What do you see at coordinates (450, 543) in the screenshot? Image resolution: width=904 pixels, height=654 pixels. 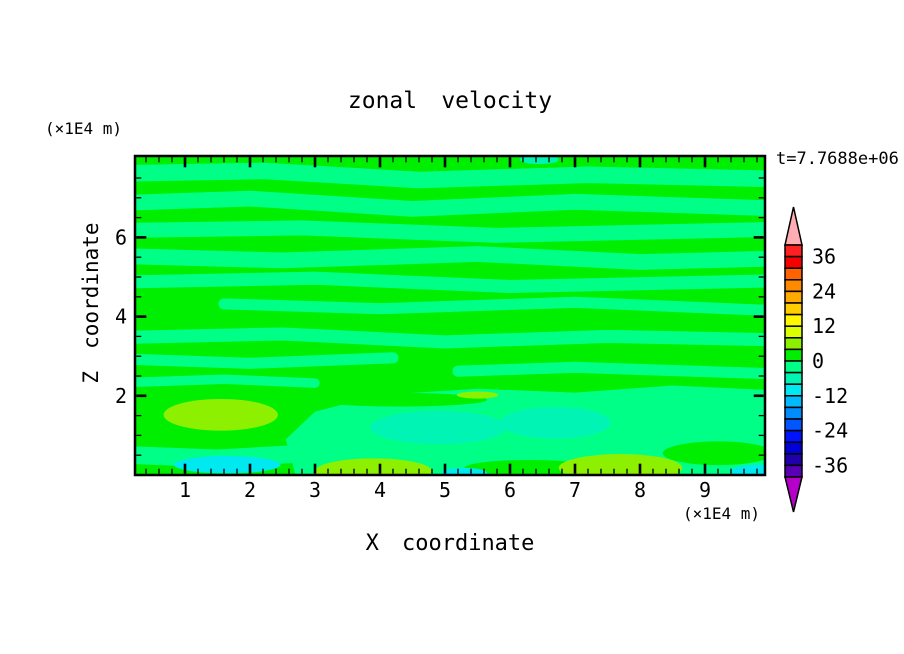 I see `x-axis-title: X coordinate` at bounding box center [450, 543].